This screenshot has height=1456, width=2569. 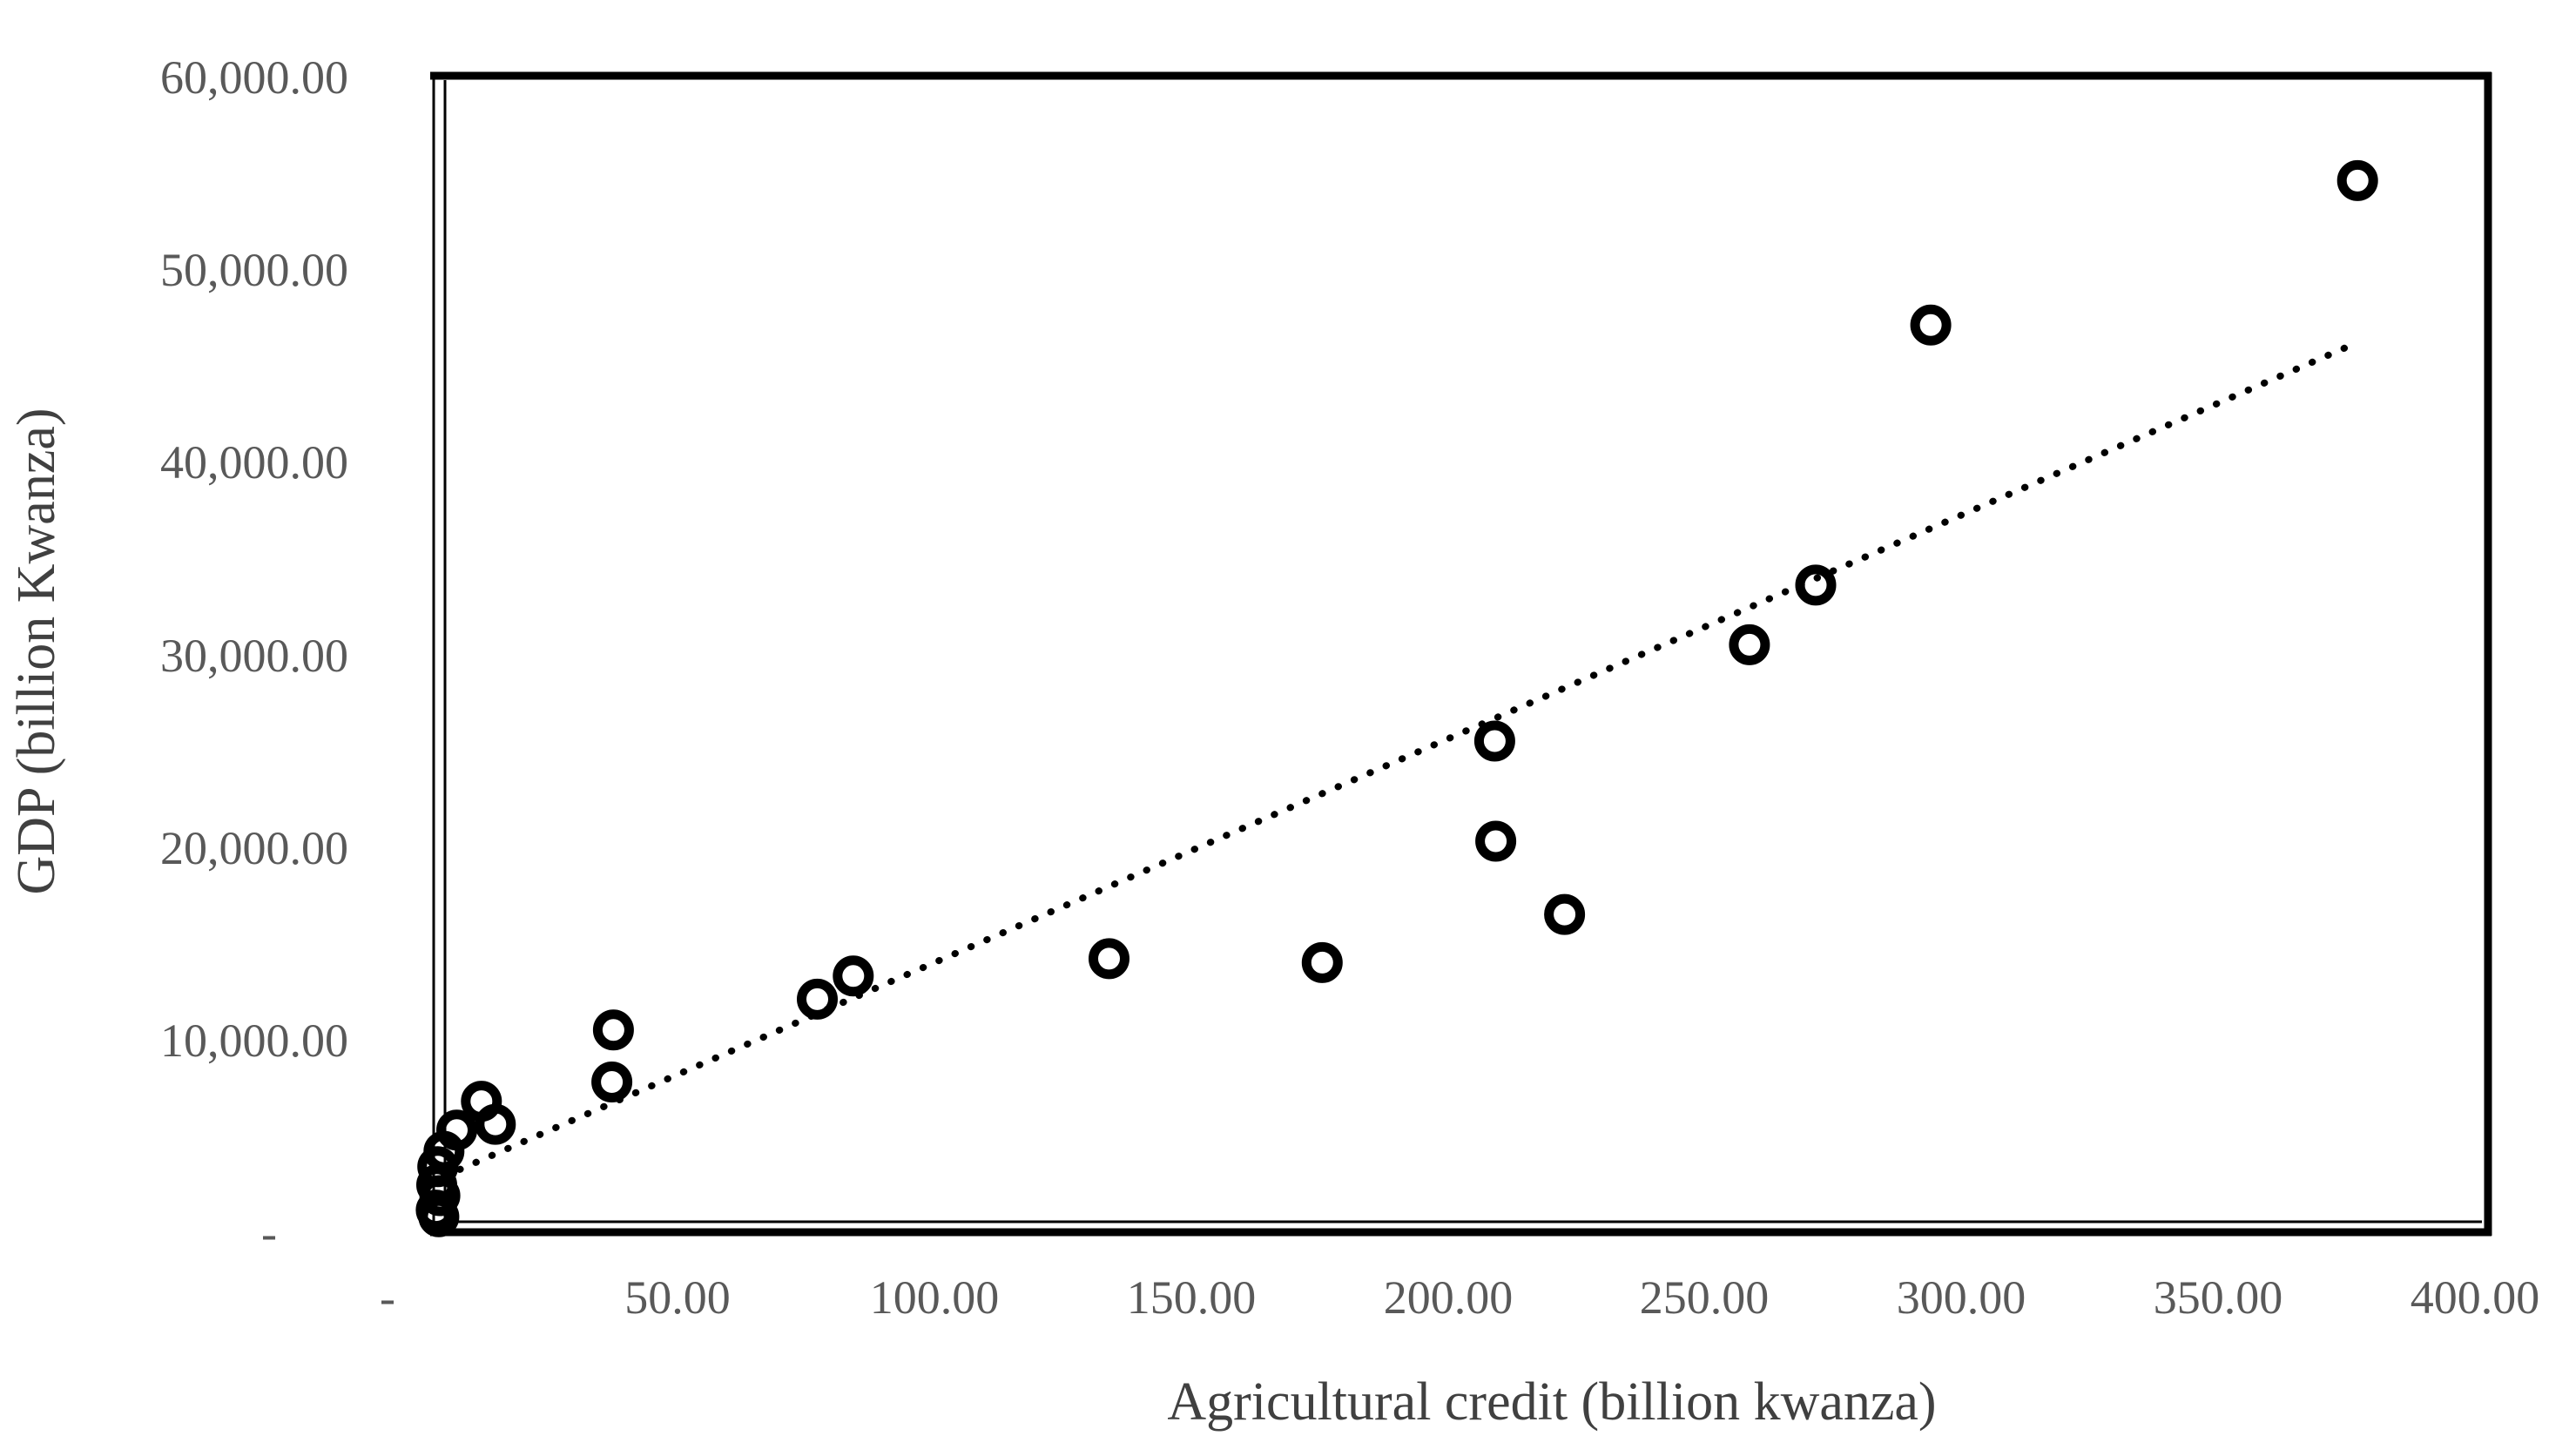 What do you see at coordinates (1449, 1297) in the screenshot?
I see `x-tick-label: 200.00` at bounding box center [1449, 1297].